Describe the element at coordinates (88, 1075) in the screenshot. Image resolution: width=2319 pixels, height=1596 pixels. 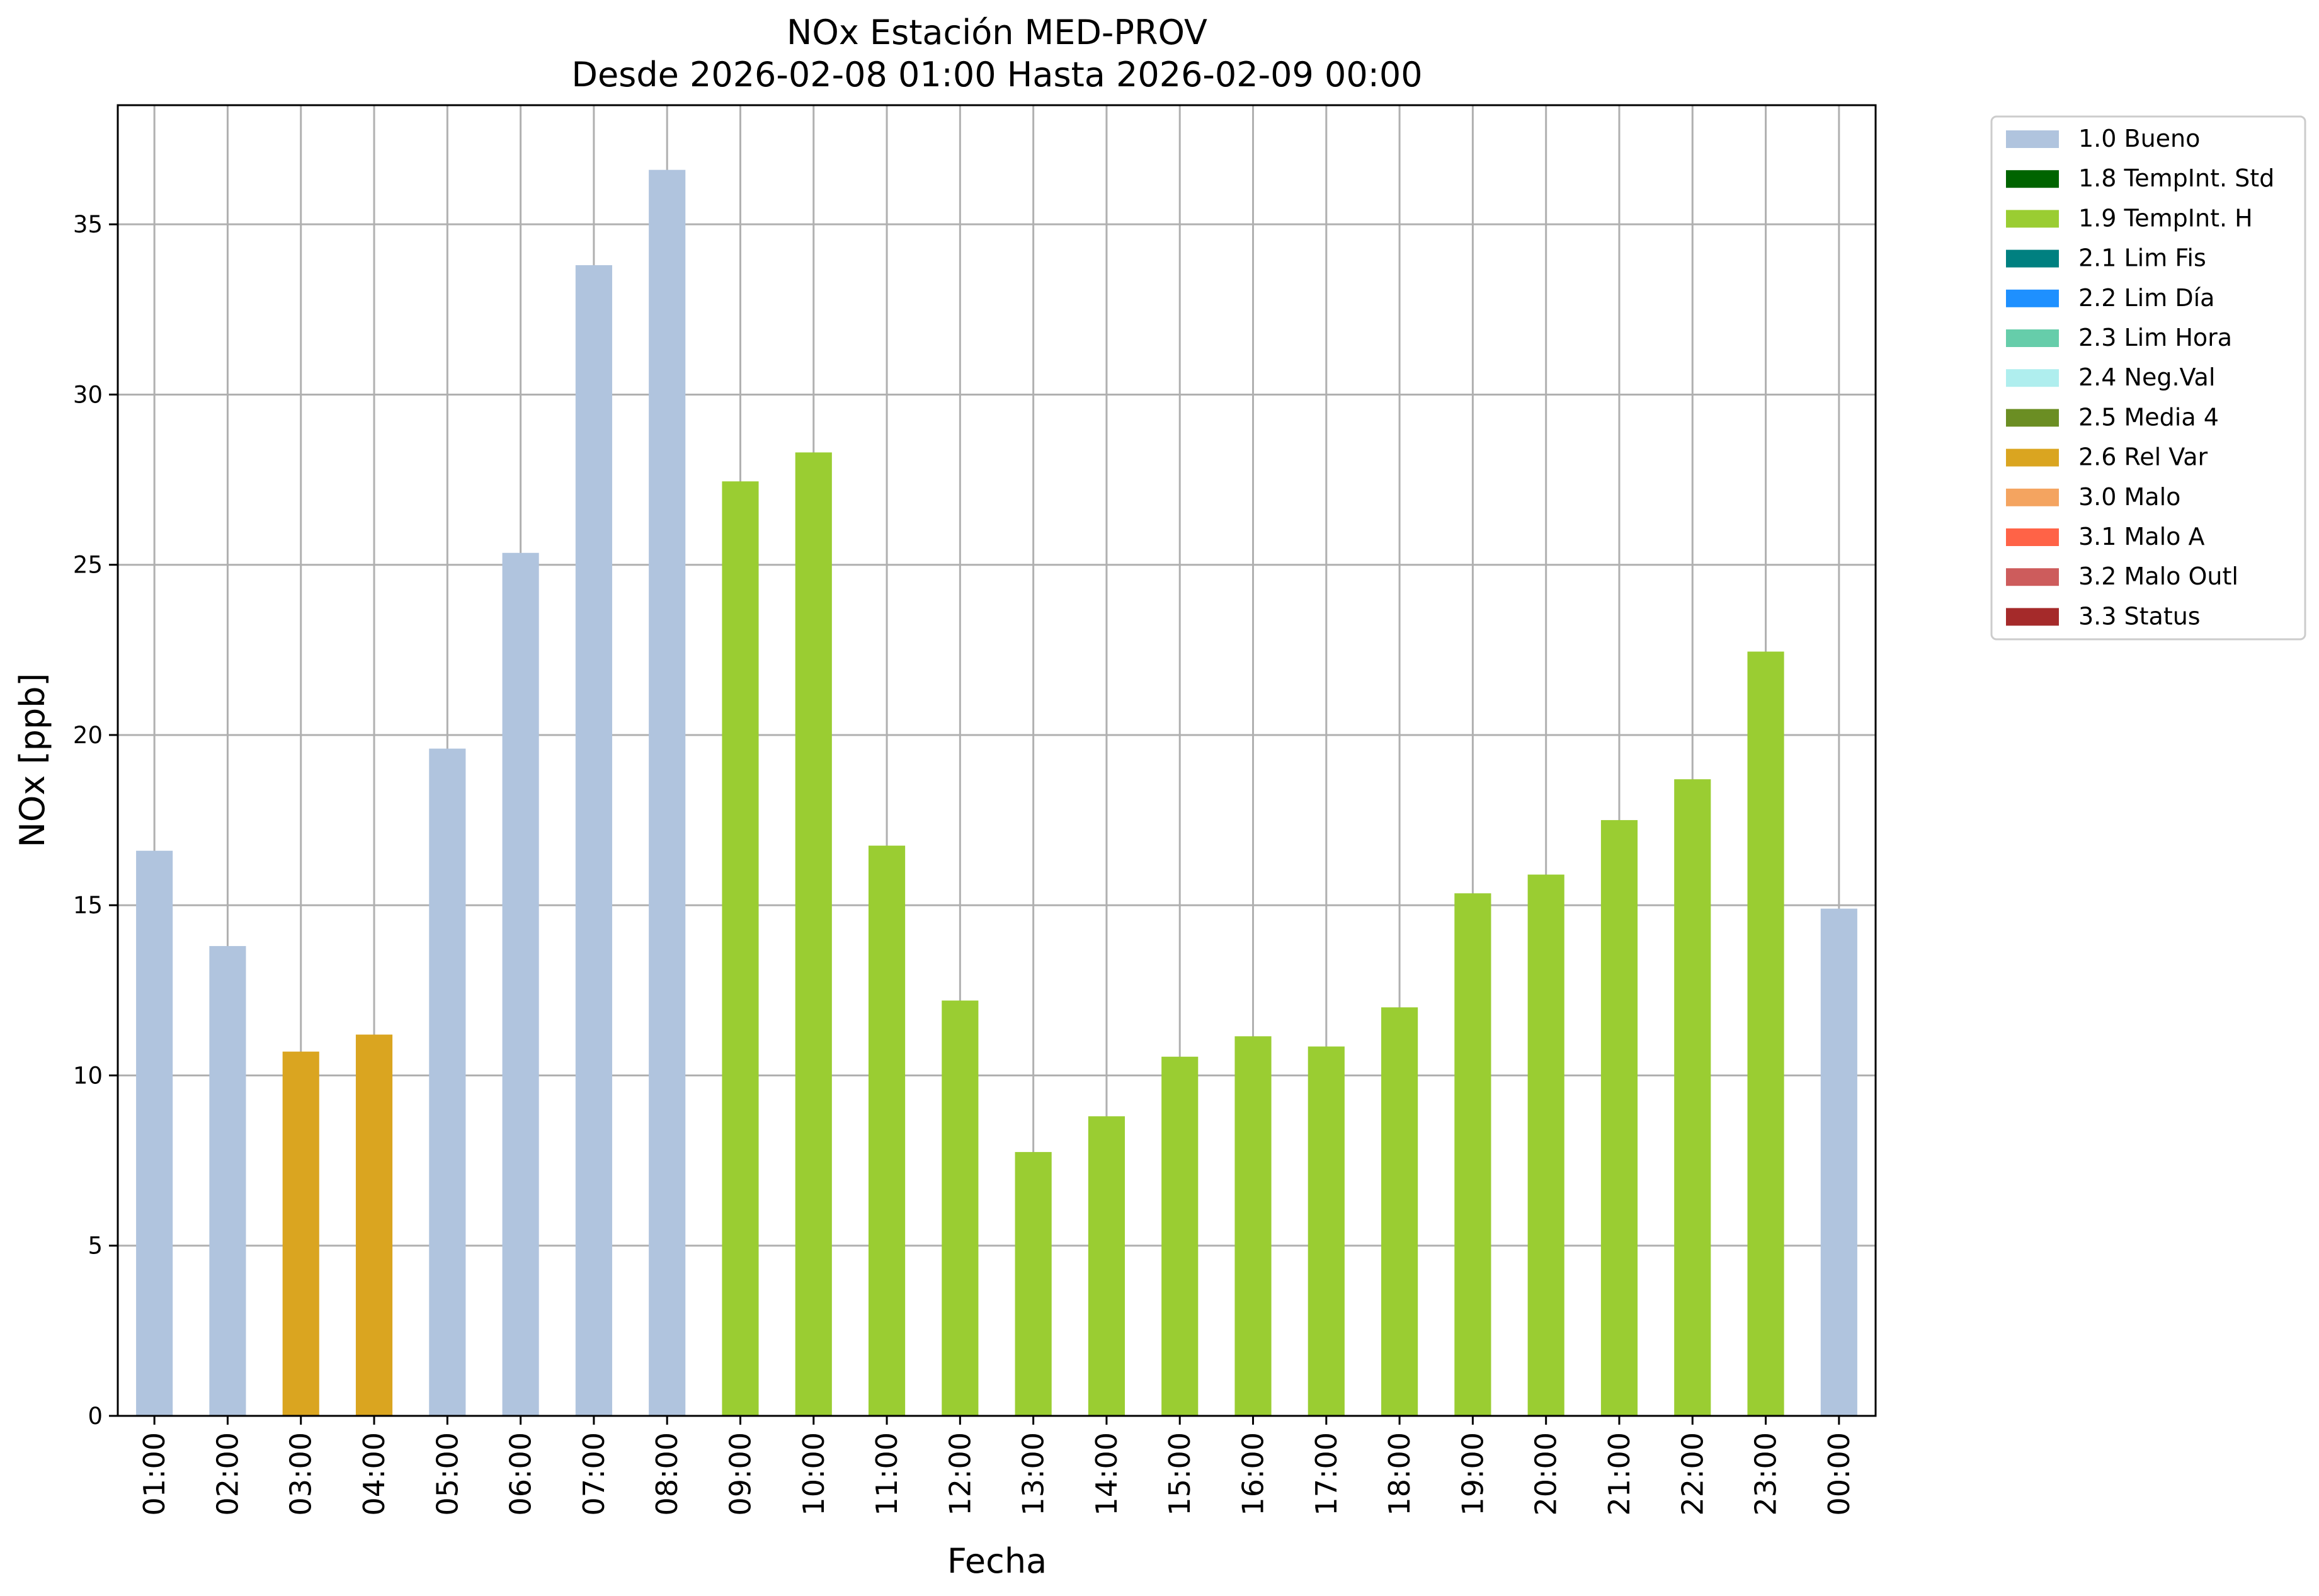
I see `y-tick-label: 10` at that location.